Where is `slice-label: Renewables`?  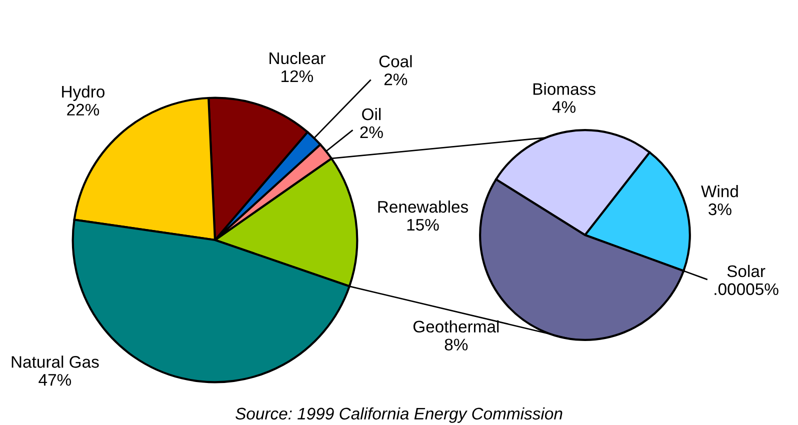
slice-label: Renewables is located at coordinates (423, 206).